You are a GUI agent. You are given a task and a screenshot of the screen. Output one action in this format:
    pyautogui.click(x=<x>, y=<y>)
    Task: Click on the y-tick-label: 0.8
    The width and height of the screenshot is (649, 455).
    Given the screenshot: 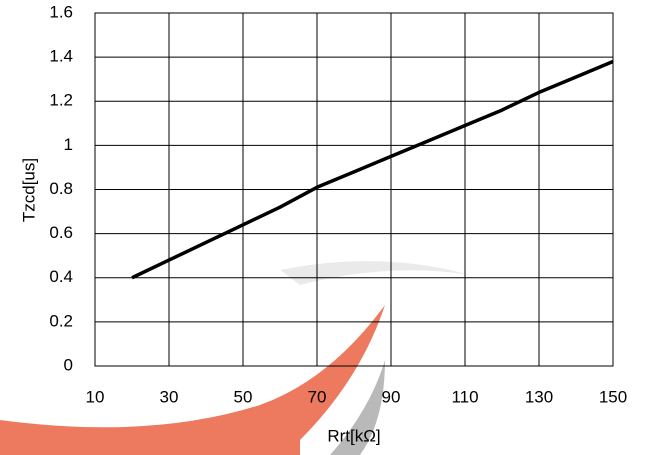 What is the action you would take?
    pyautogui.click(x=61, y=188)
    